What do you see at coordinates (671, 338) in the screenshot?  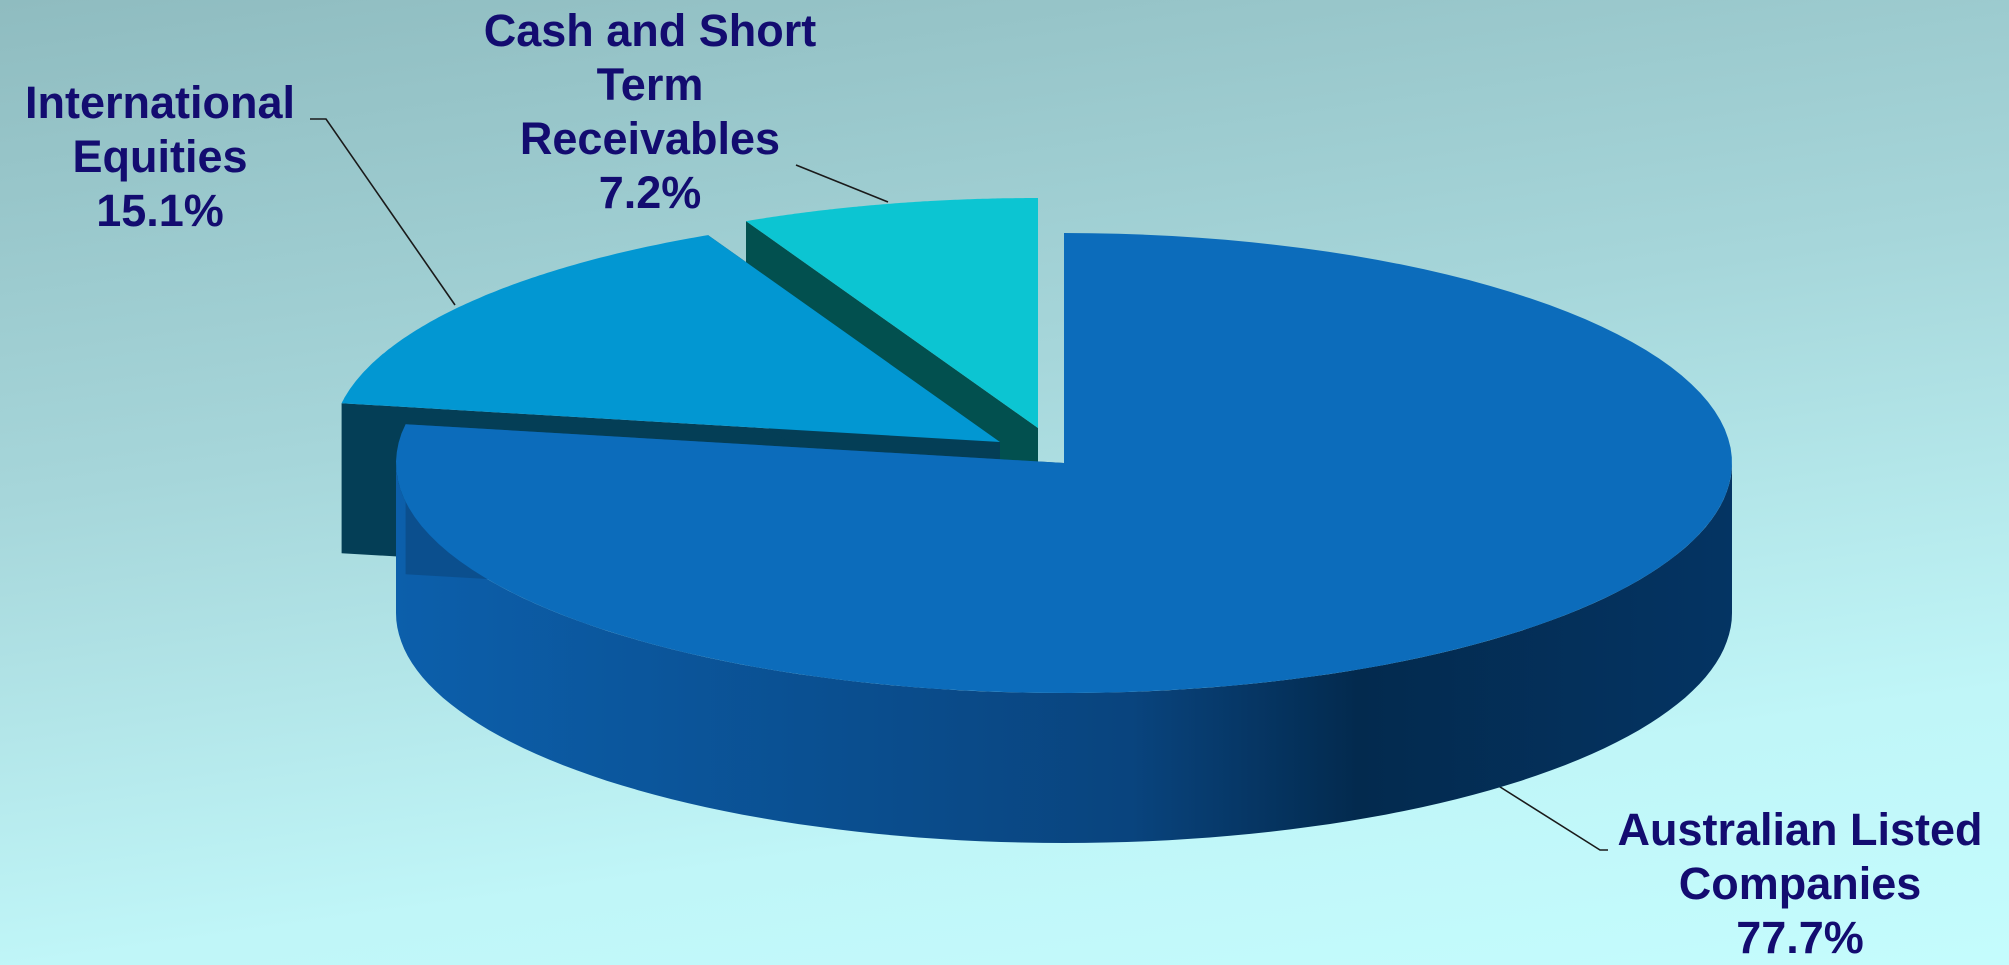 I see `slice-international-equities-top` at bounding box center [671, 338].